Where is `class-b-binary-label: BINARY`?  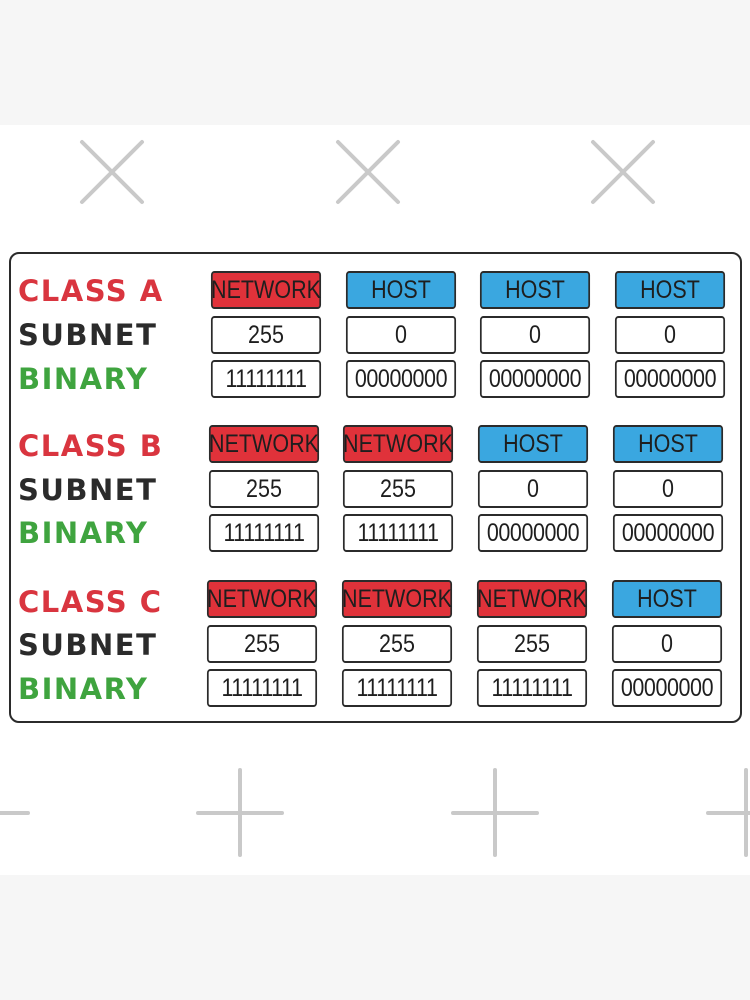 class-b-binary-label: BINARY is located at coordinates (83, 533).